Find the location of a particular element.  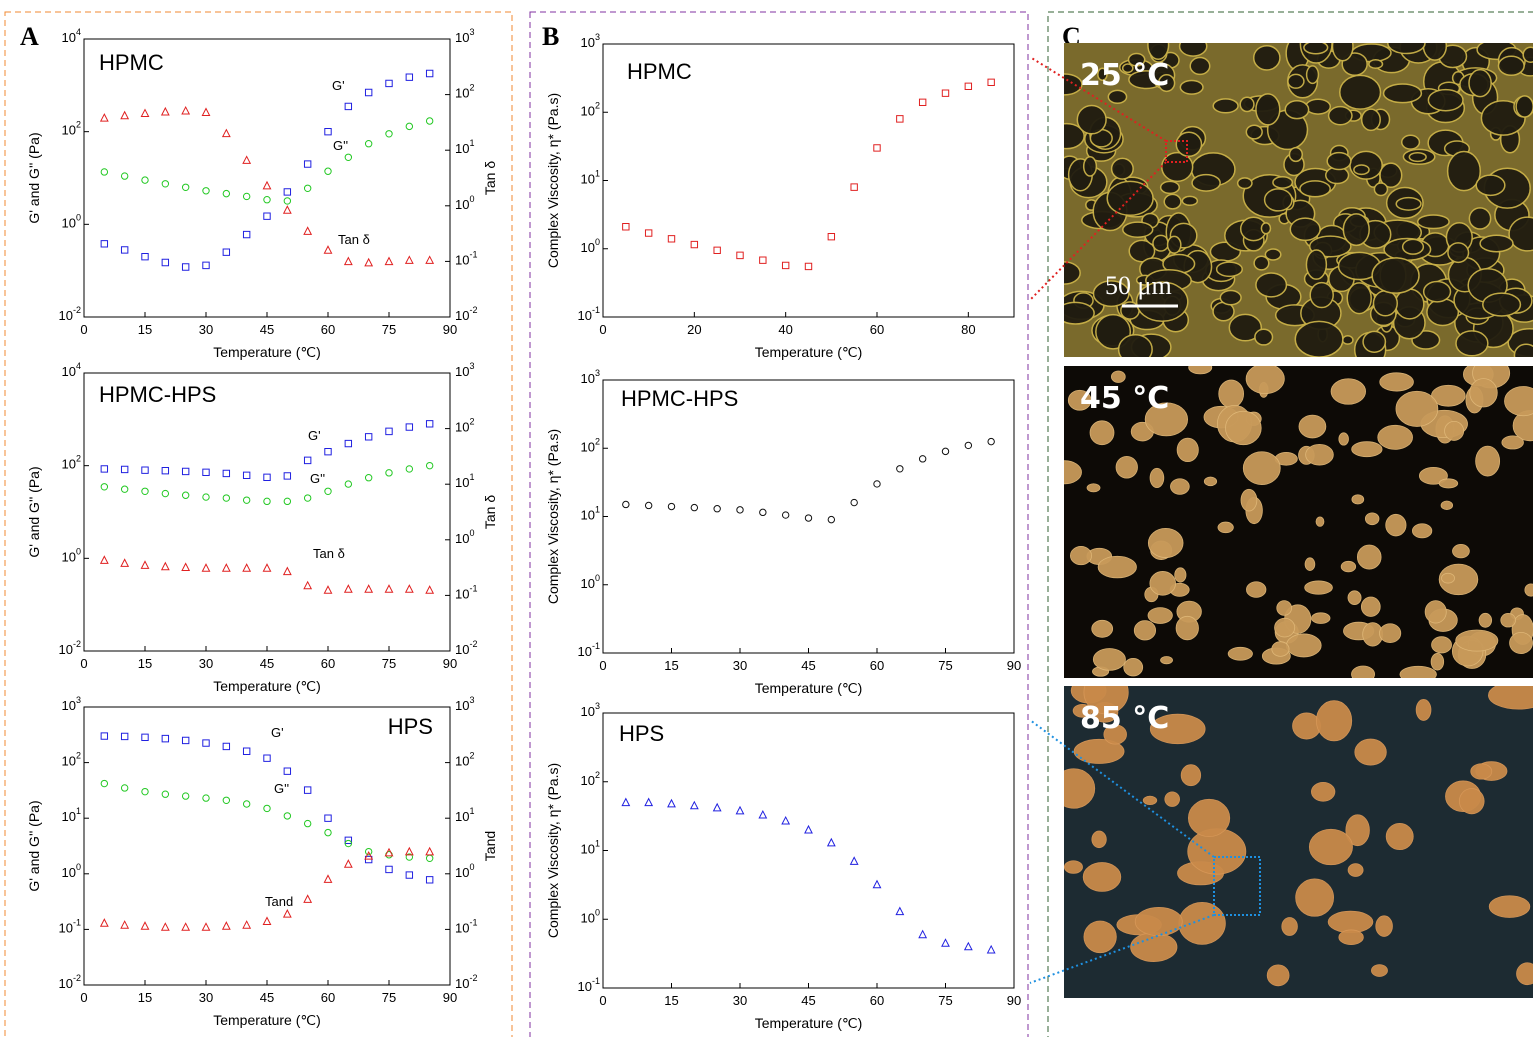

x-axis-label: Temperature (℃) is located at coordinates (809, 688).